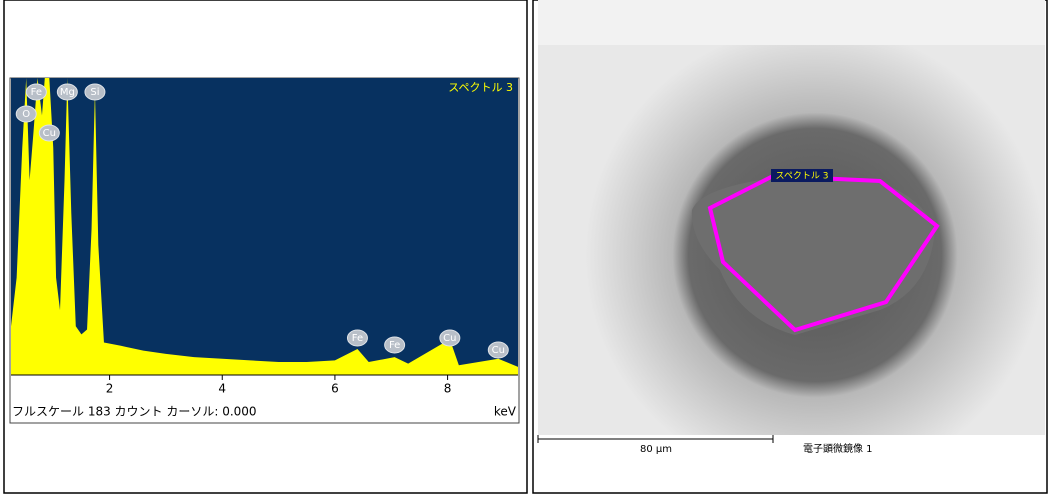 The height and width of the screenshot is (503, 1050). What do you see at coordinates (134, 412) in the screenshot?
I see `status-text: フルスケール 183 カウント カーソル: 0.000` at bounding box center [134, 412].